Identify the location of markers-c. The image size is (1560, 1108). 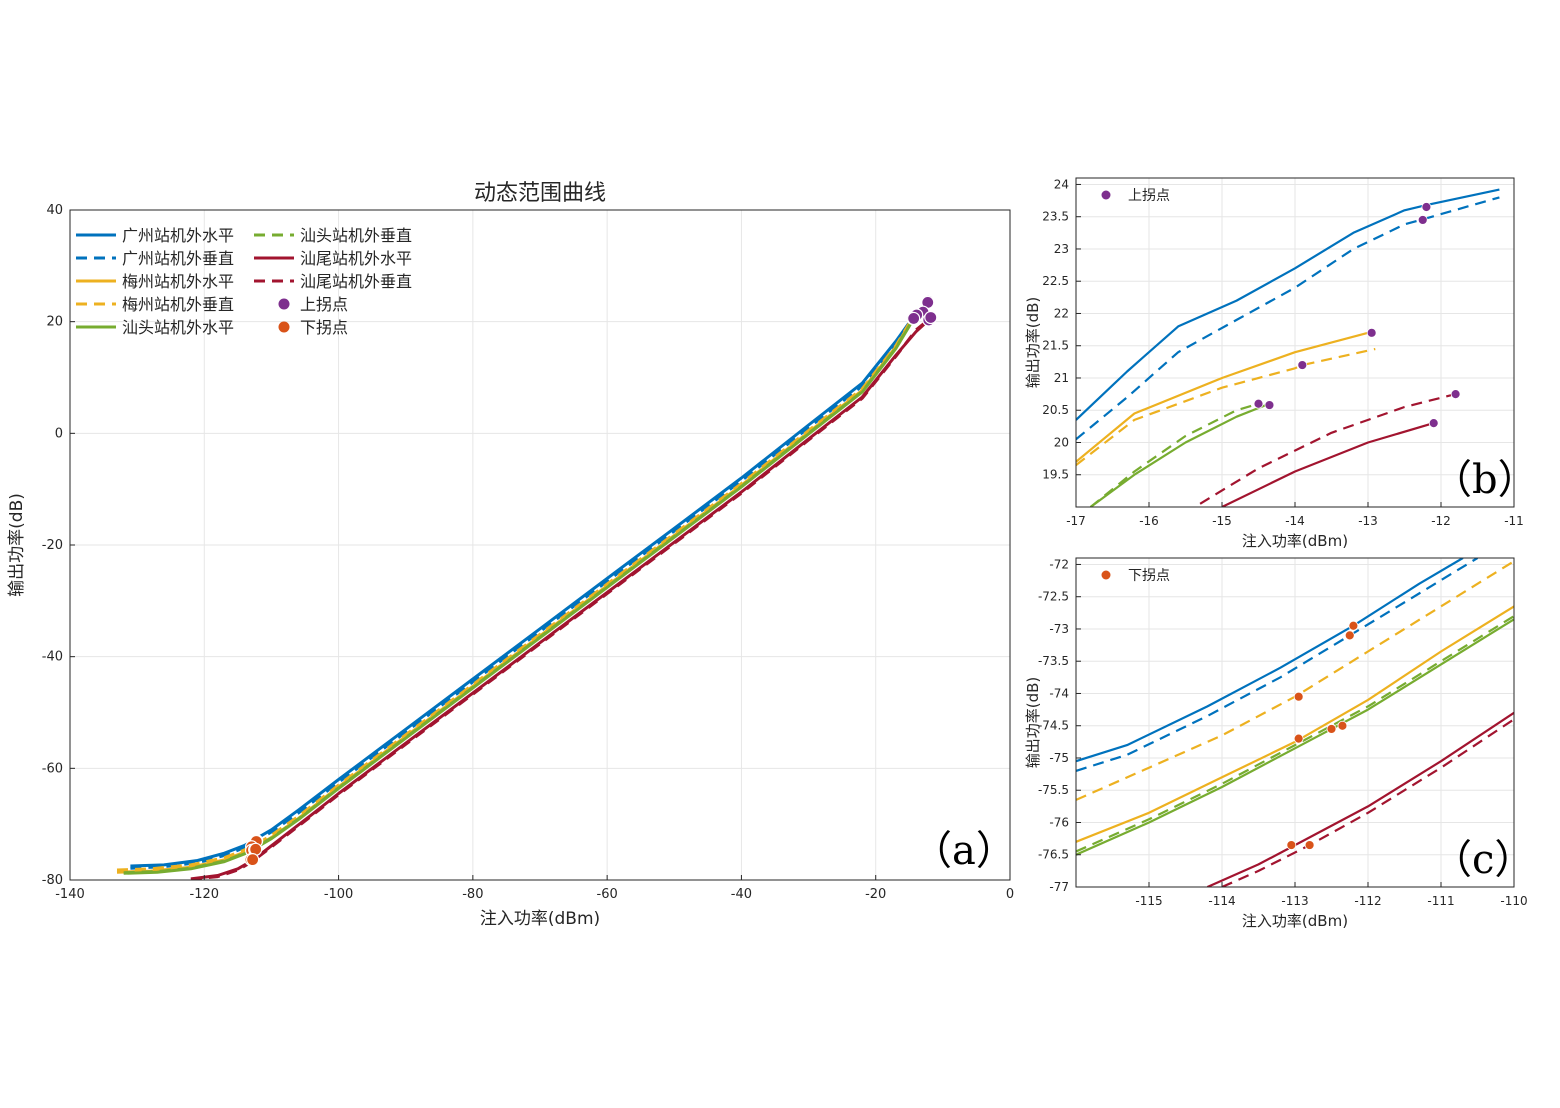
(1322, 735).